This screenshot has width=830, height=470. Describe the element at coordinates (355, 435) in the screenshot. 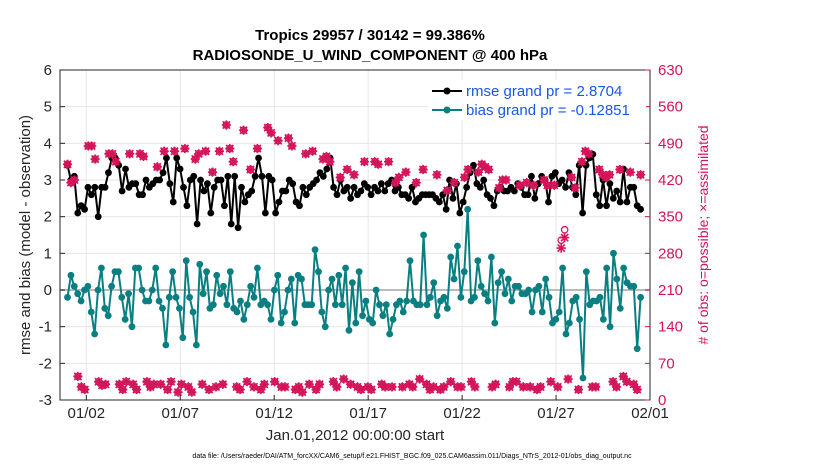

I see `x-axis-label: Jan.01,2012 00:00:00 start` at that location.